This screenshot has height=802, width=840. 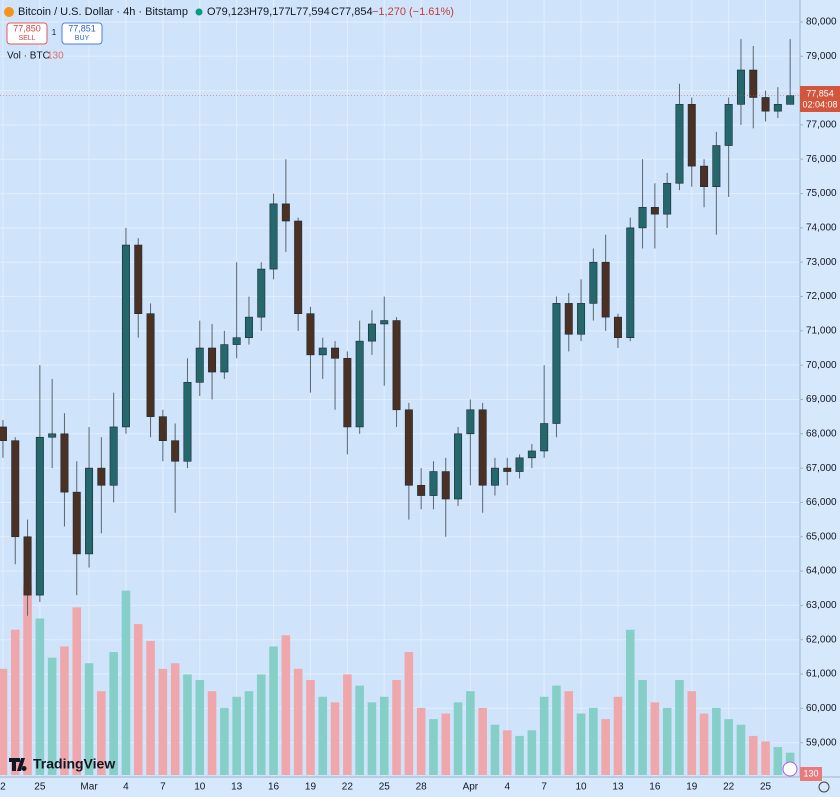 What do you see at coordinates (729, 787) in the screenshot?
I see `x-tick-label: 22` at bounding box center [729, 787].